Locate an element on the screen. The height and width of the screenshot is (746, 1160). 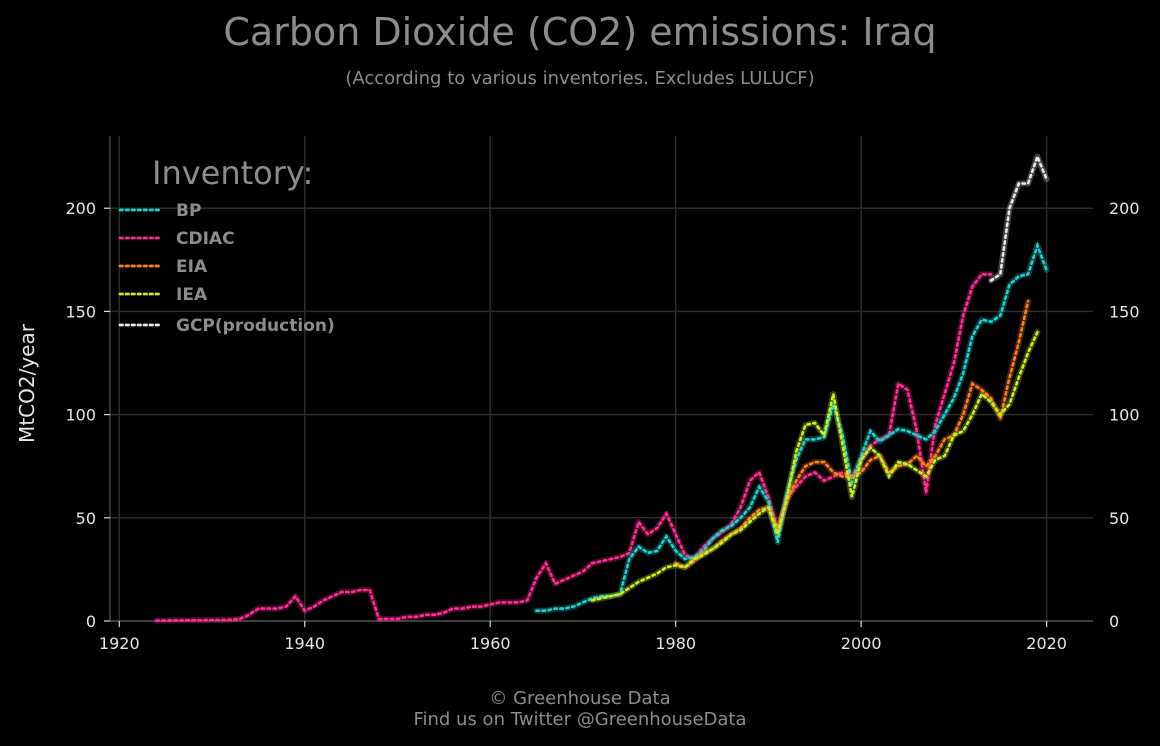
legend-entry: IEA is located at coordinates (192, 295).